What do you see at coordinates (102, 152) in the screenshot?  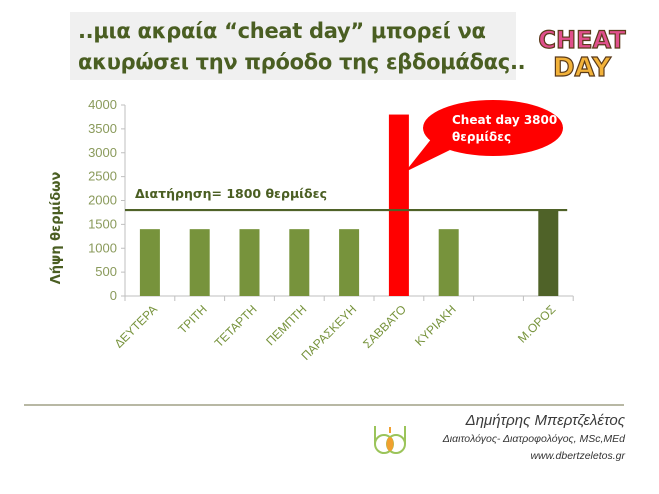 I see `y-tick-label: 3000` at bounding box center [102, 152].